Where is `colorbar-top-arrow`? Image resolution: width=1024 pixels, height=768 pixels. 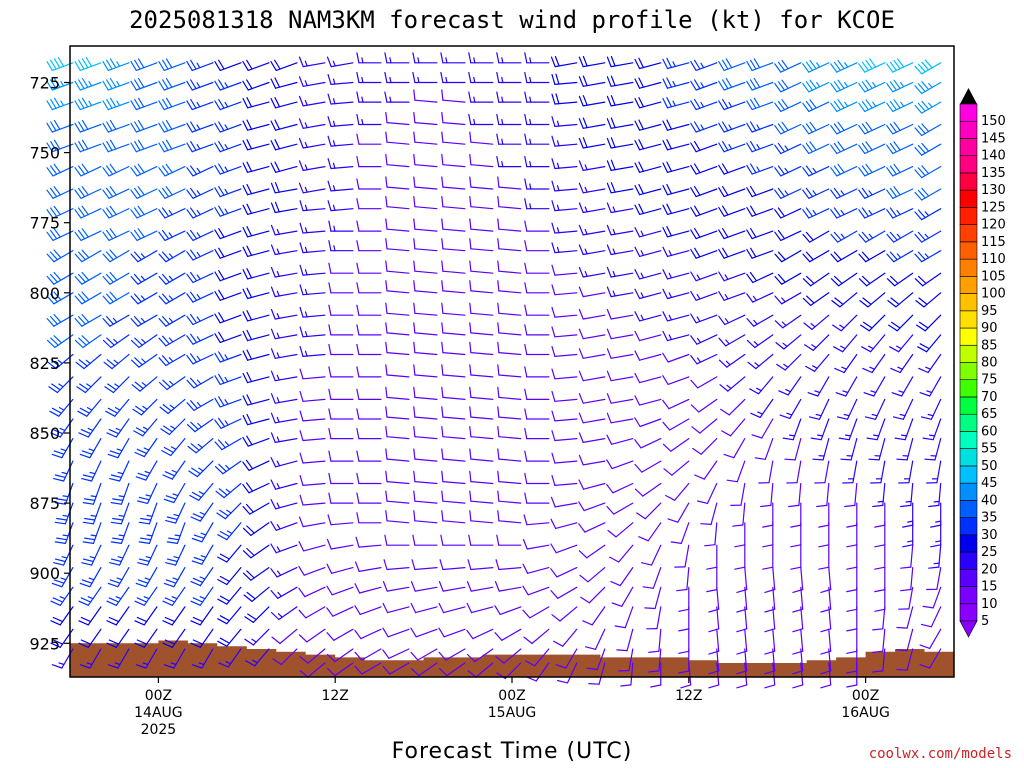
colorbar-top-arrow is located at coordinates (968, 96).